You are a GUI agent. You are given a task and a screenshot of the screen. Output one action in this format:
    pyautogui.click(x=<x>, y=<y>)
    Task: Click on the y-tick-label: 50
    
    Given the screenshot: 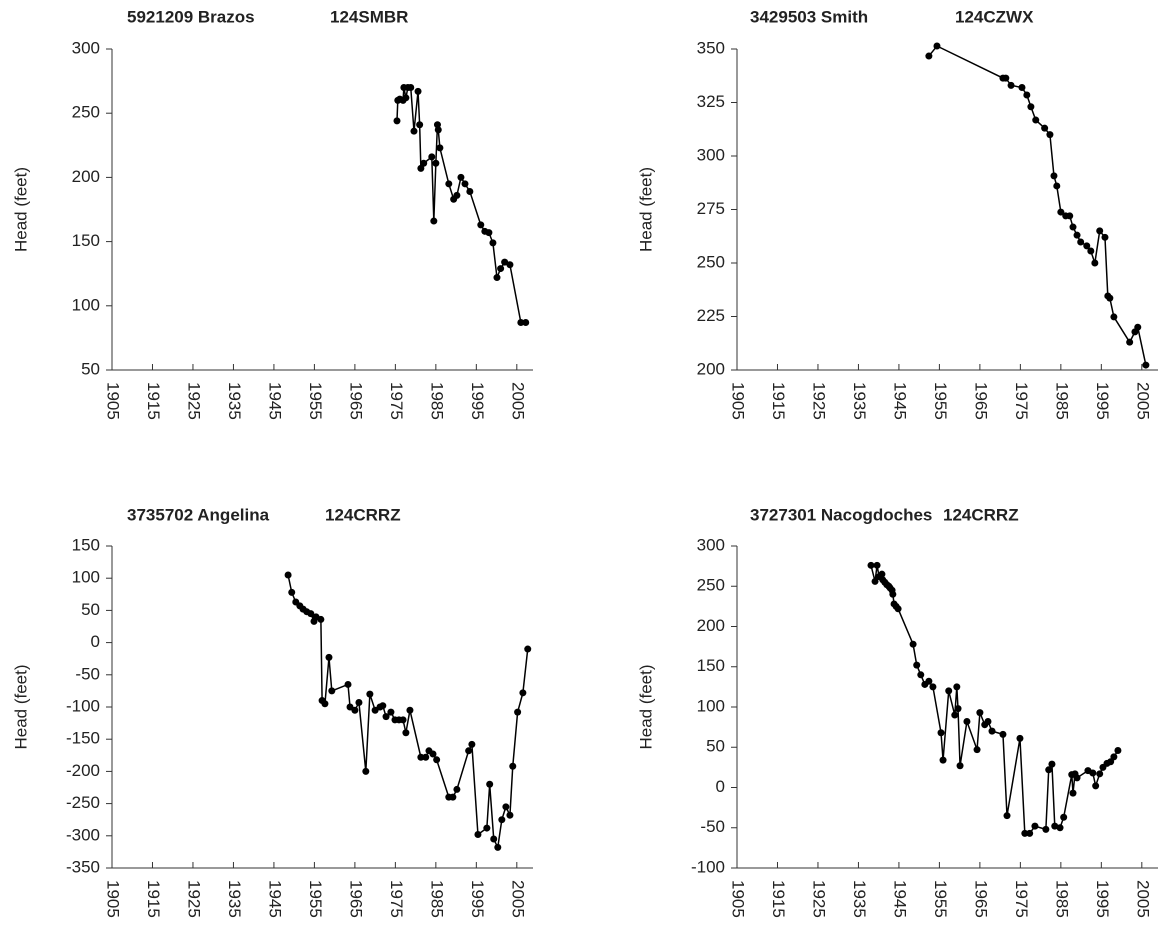 What is the action you would take?
    pyautogui.click(x=715, y=746)
    